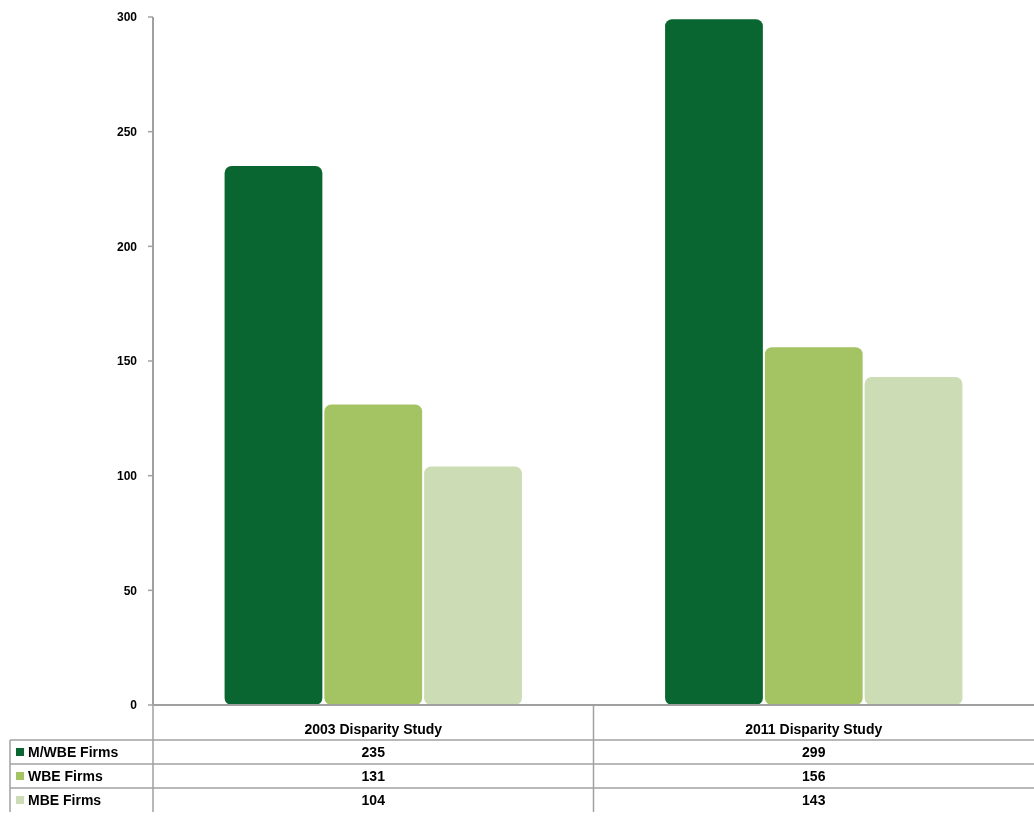 The image size is (1034, 822). I want to click on data-label: 299, so click(814, 751).